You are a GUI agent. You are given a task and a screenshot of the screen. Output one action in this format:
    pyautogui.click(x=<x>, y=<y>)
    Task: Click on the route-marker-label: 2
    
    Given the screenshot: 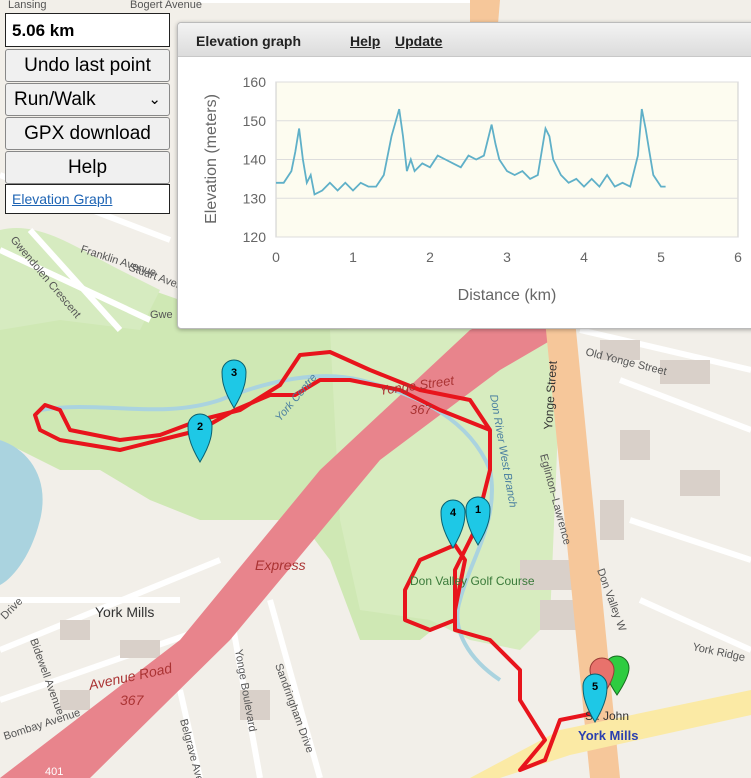 What is the action you would take?
    pyautogui.click(x=200, y=427)
    